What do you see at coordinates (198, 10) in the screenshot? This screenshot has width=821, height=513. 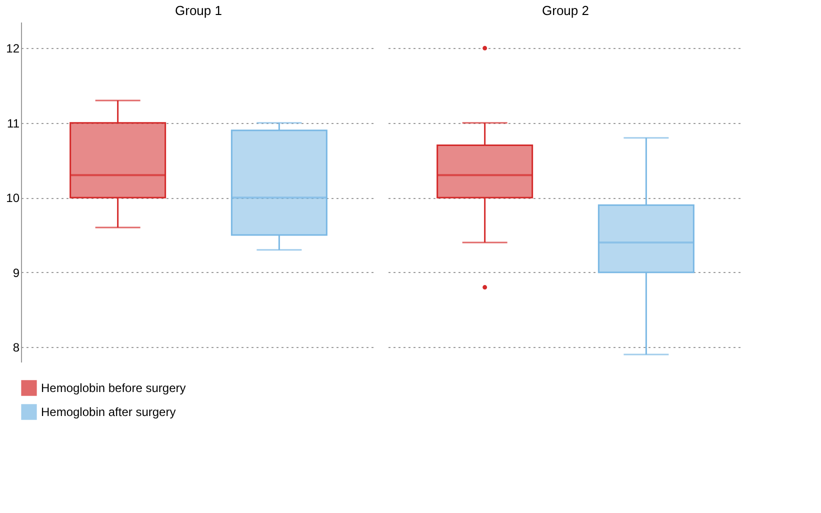 I see `x-tick-label: Group 1` at bounding box center [198, 10].